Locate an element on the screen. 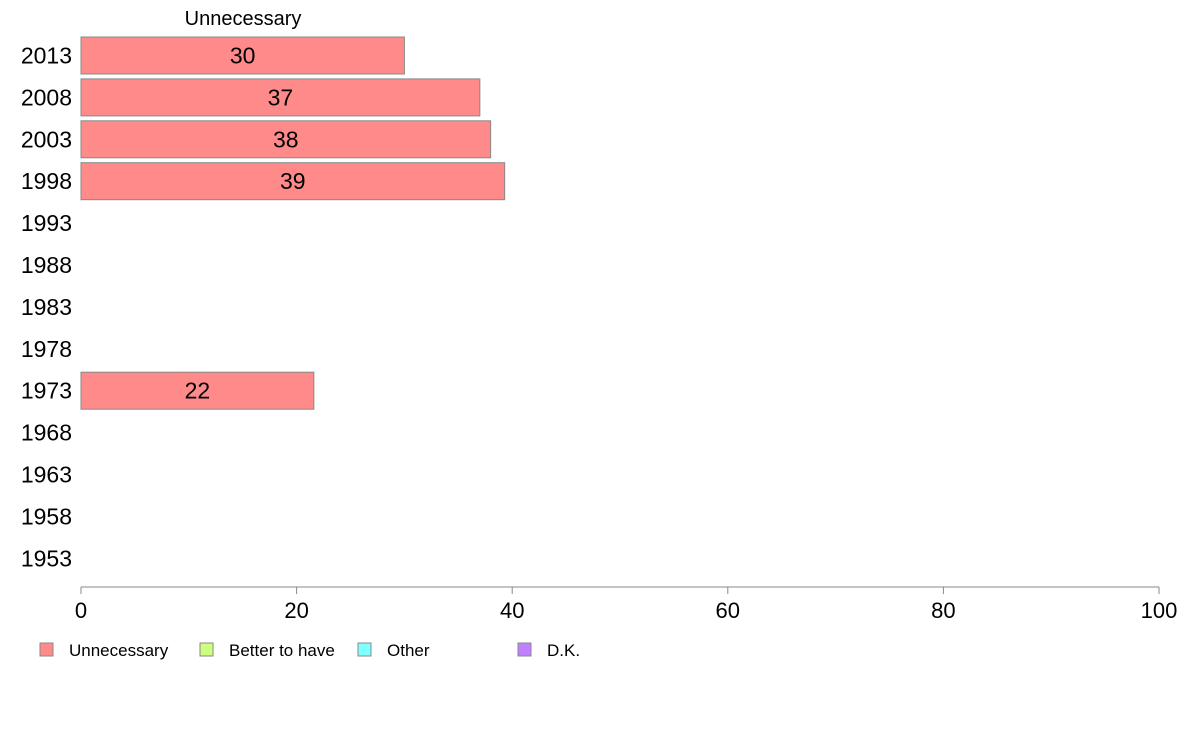 The height and width of the screenshot is (736, 1188). category-label-2013: 2013 is located at coordinates (46, 56).